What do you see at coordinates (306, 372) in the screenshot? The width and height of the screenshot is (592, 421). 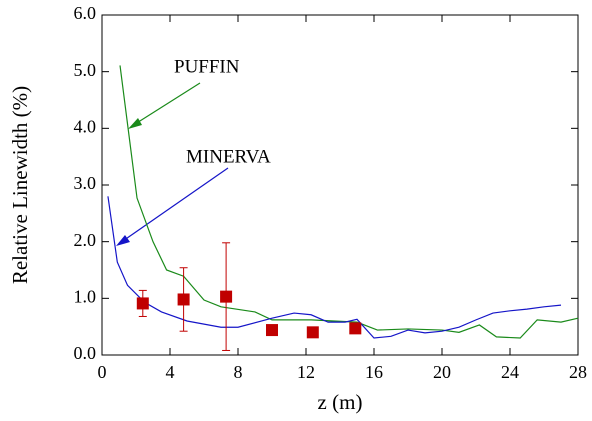 I see `x-tick-label: 12` at bounding box center [306, 372].